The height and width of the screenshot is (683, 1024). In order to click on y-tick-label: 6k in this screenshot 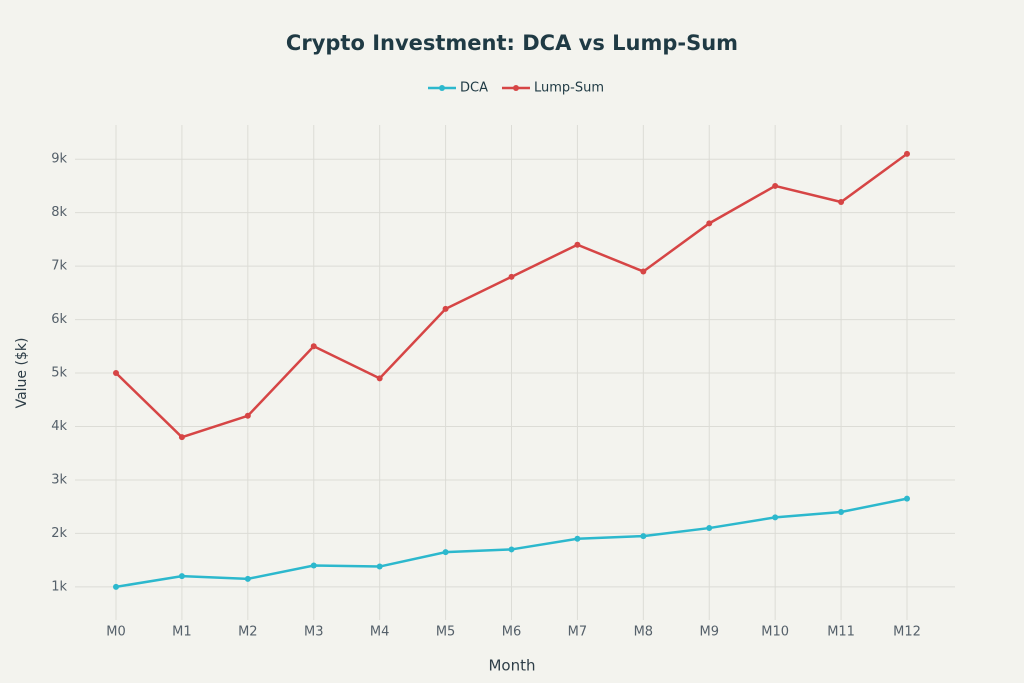, I will do `click(59, 319)`.